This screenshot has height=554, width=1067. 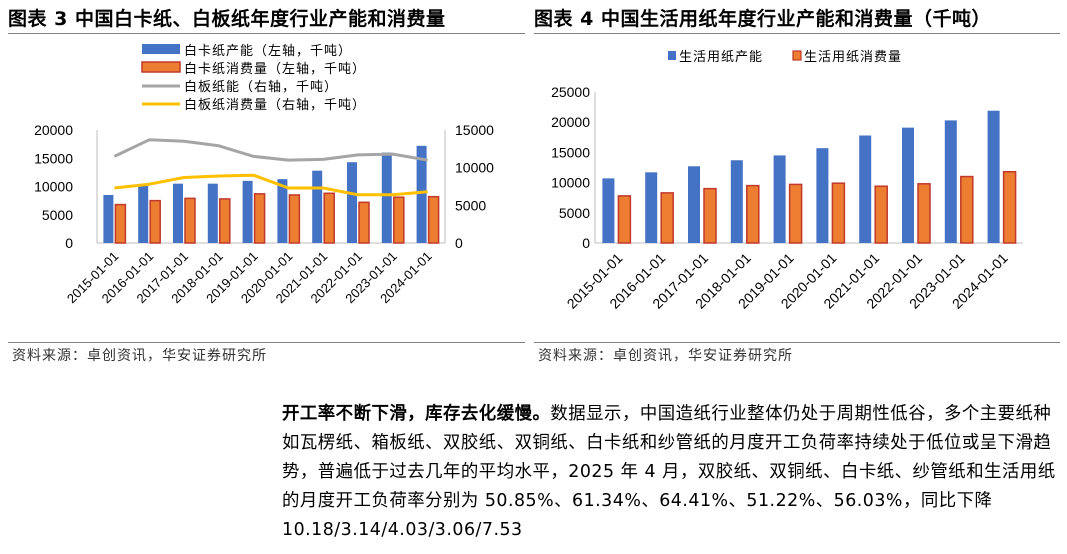 What do you see at coordinates (797, 342) in the screenshot?
I see `figure4-source-rule` at bounding box center [797, 342].